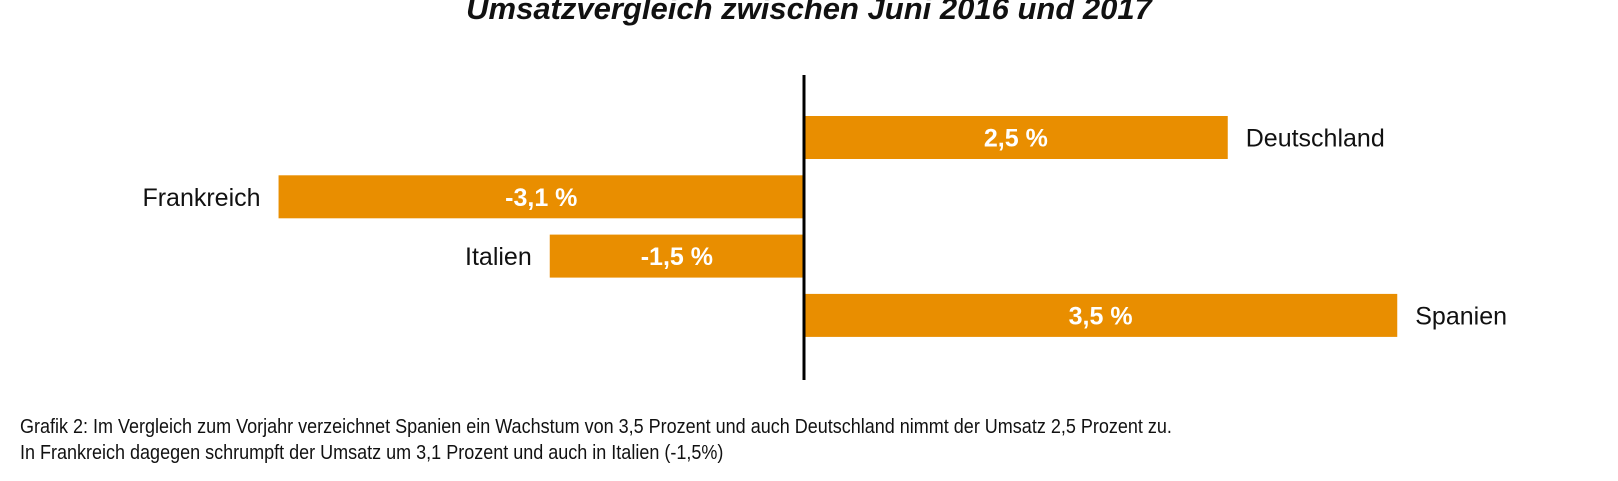  Describe the element at coordinates (201, 198) in the screenshot. I see `category-label: Frankreich` at that location.